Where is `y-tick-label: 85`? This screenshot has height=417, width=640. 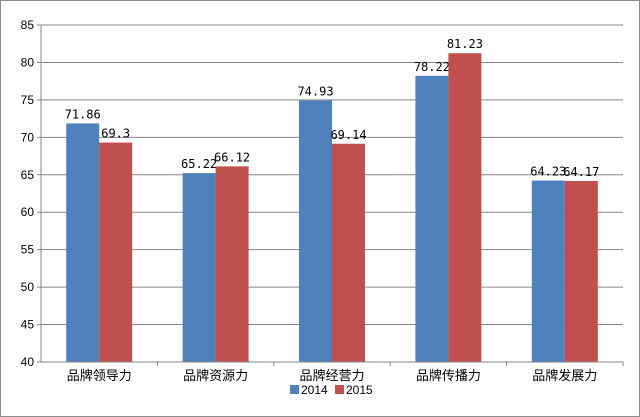
y-tick-label: 85 is located at coordinates (28, 25).